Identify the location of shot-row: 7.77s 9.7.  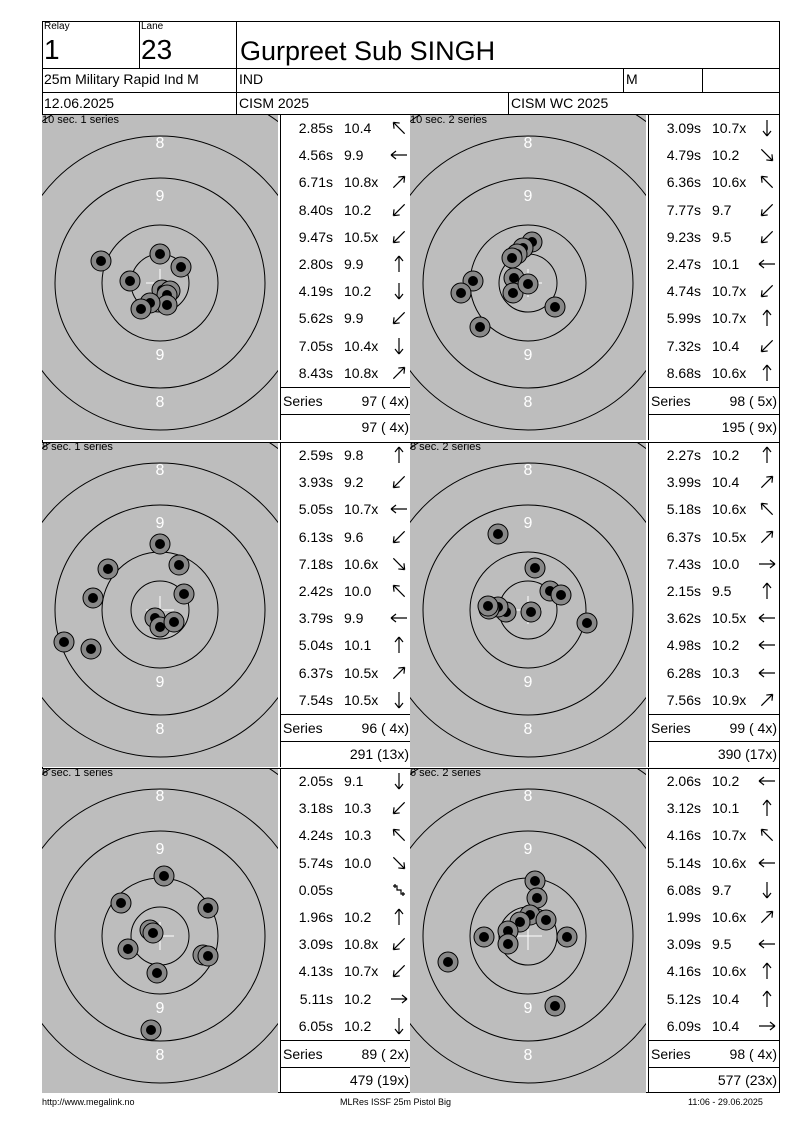
(718, 210).